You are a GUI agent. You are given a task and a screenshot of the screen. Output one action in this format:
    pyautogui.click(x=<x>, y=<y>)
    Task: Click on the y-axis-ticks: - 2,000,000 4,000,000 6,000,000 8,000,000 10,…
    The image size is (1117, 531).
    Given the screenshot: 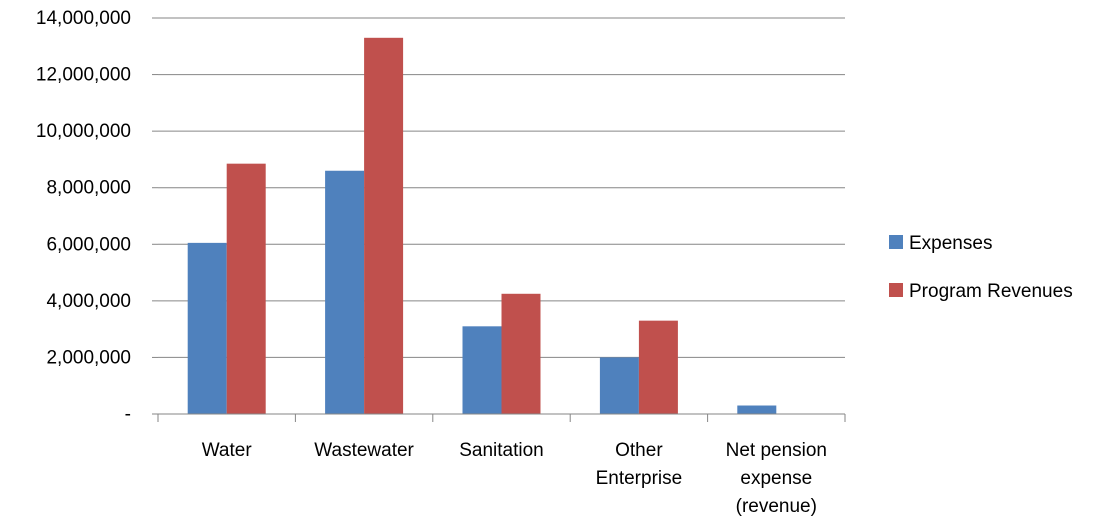 What is the action you would take?
    pyautogui.click(x=97, y=216)
    